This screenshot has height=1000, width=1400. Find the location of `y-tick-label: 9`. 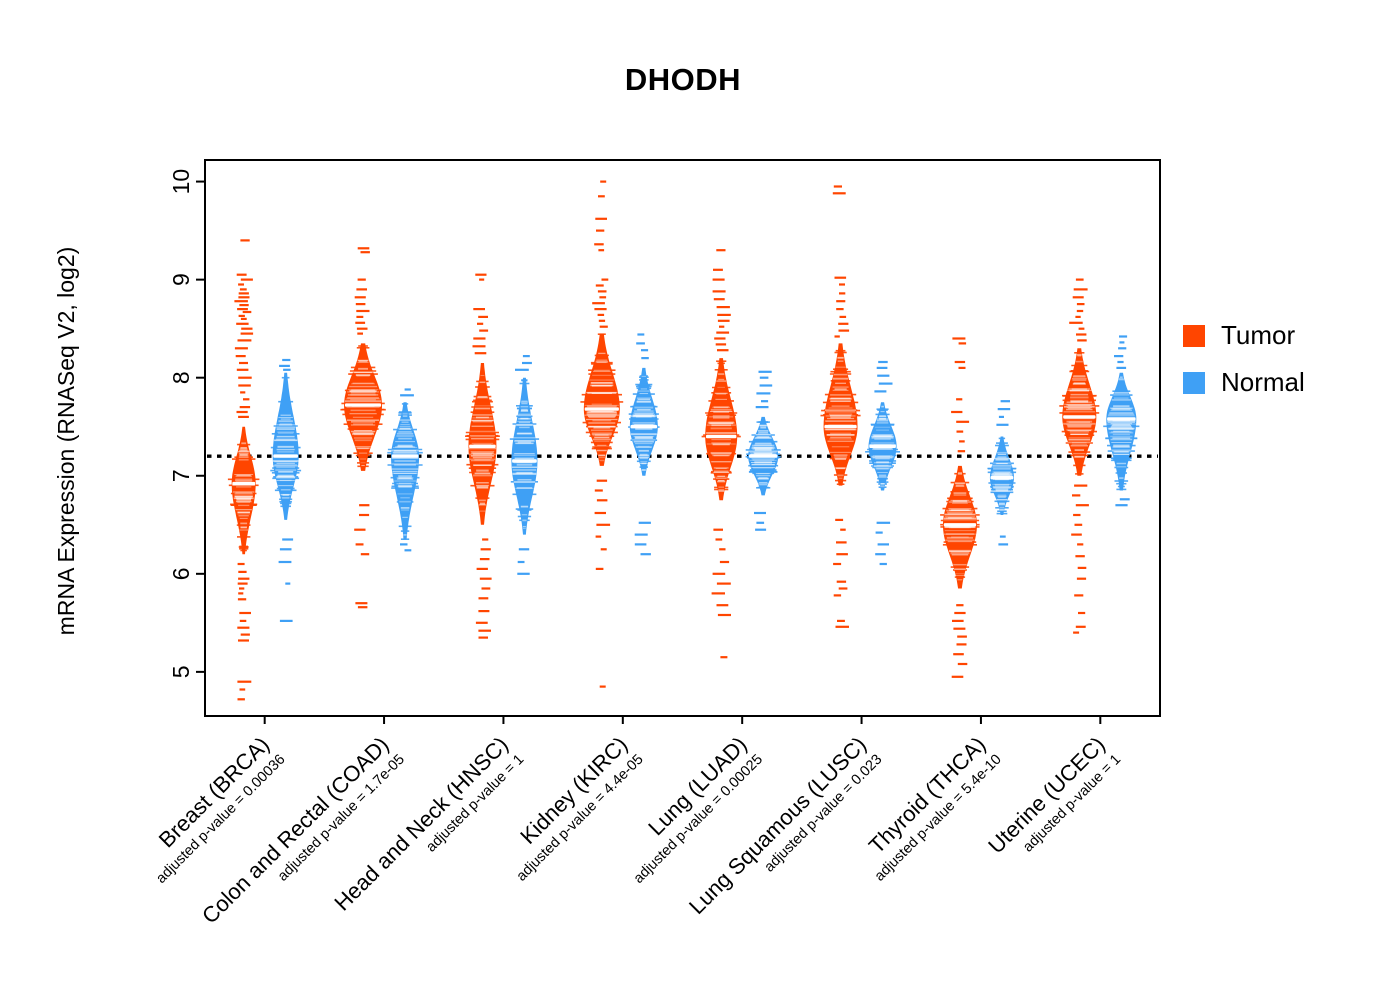

y-tick-label: 9 is located at coordinates (181, 279).